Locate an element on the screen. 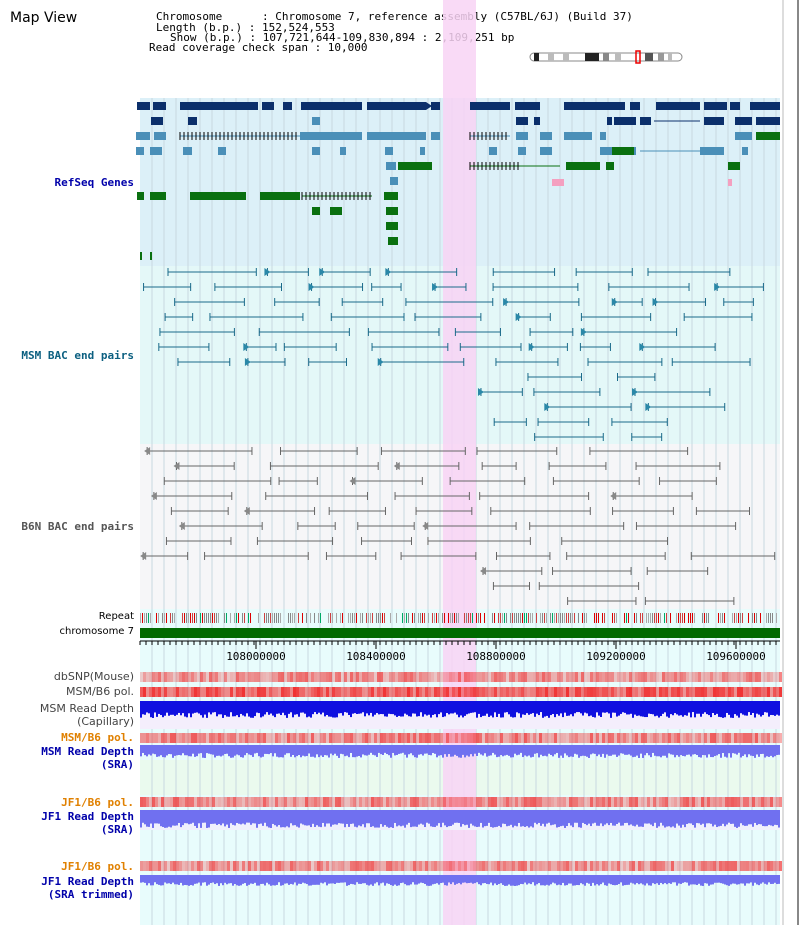 The image size is (800, 925). refseq-genes-label: RefSeq Genes is located at coordinates (94, 182).